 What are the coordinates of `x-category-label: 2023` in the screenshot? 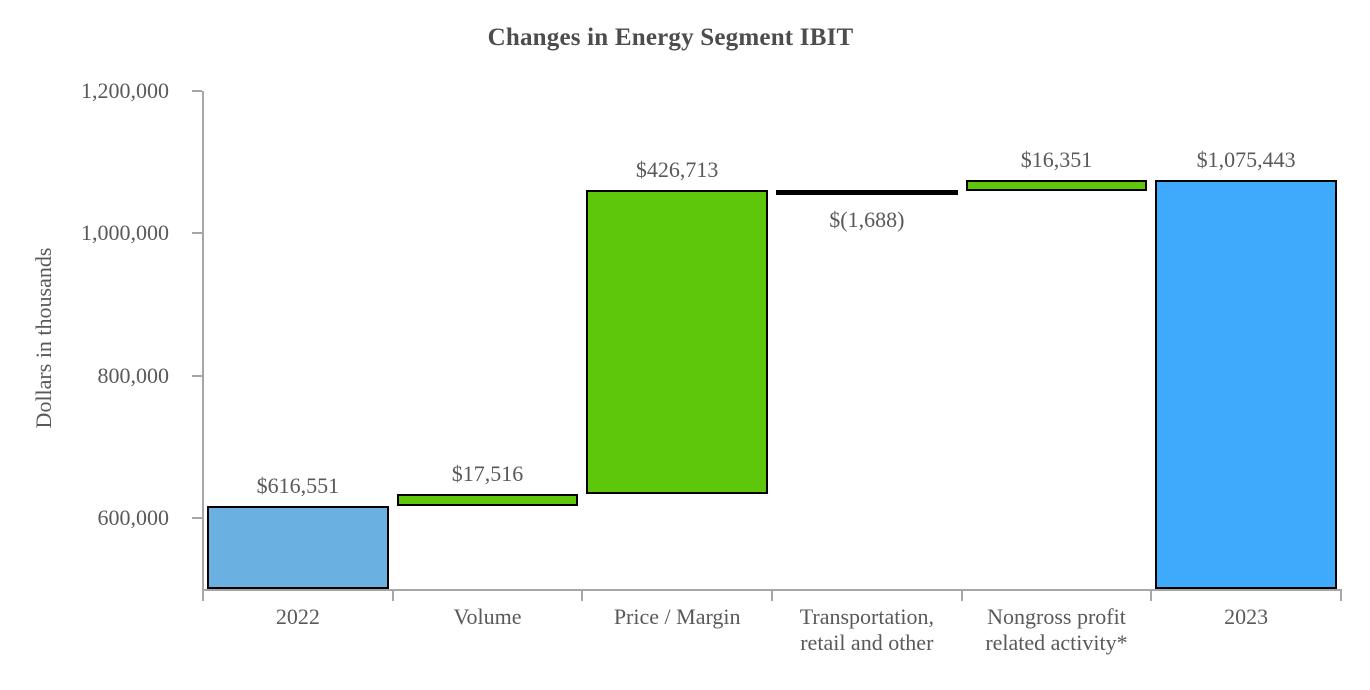 It's located at (1246, 617).